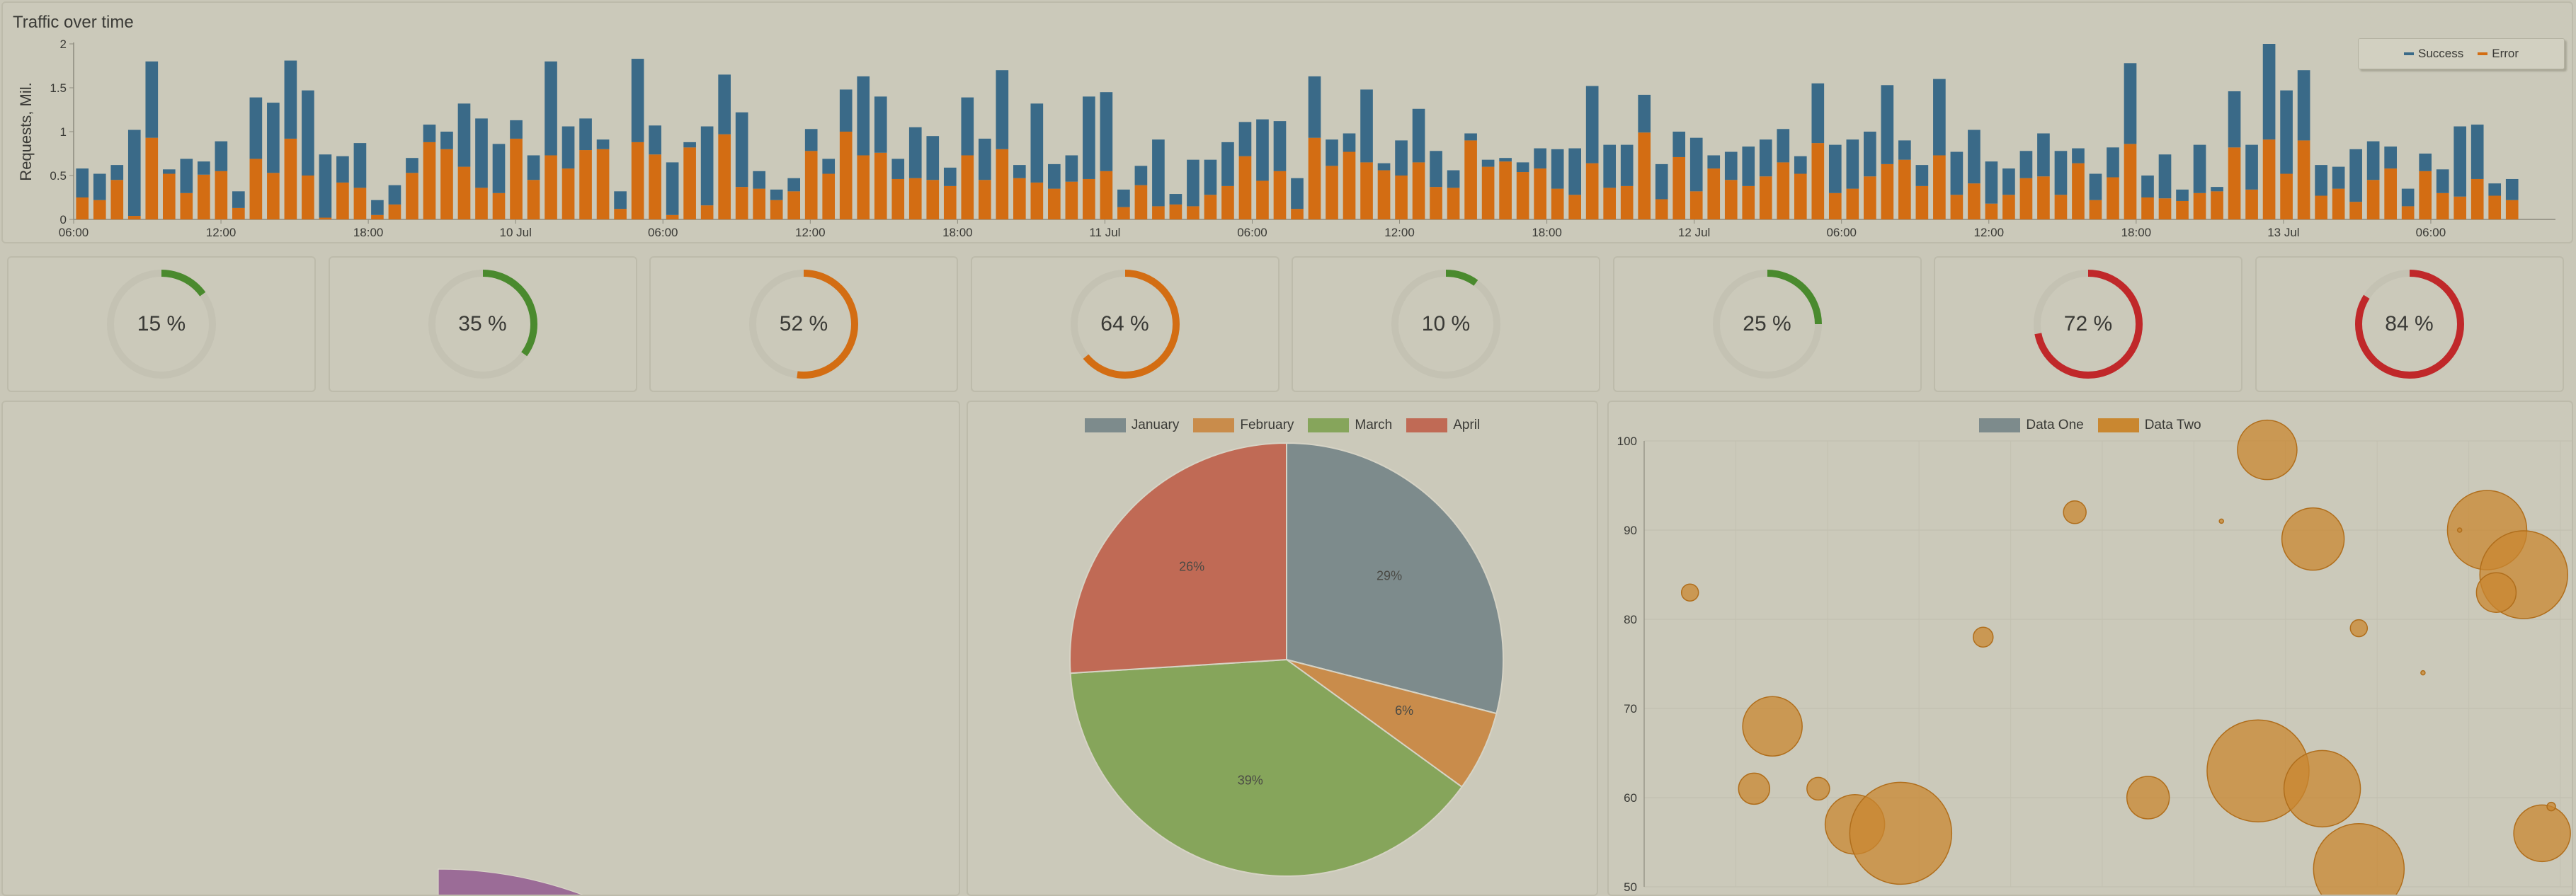 This screenshot has height=896, width=2576. I want to click on pie-legend-item: March, so click(1350, 426).